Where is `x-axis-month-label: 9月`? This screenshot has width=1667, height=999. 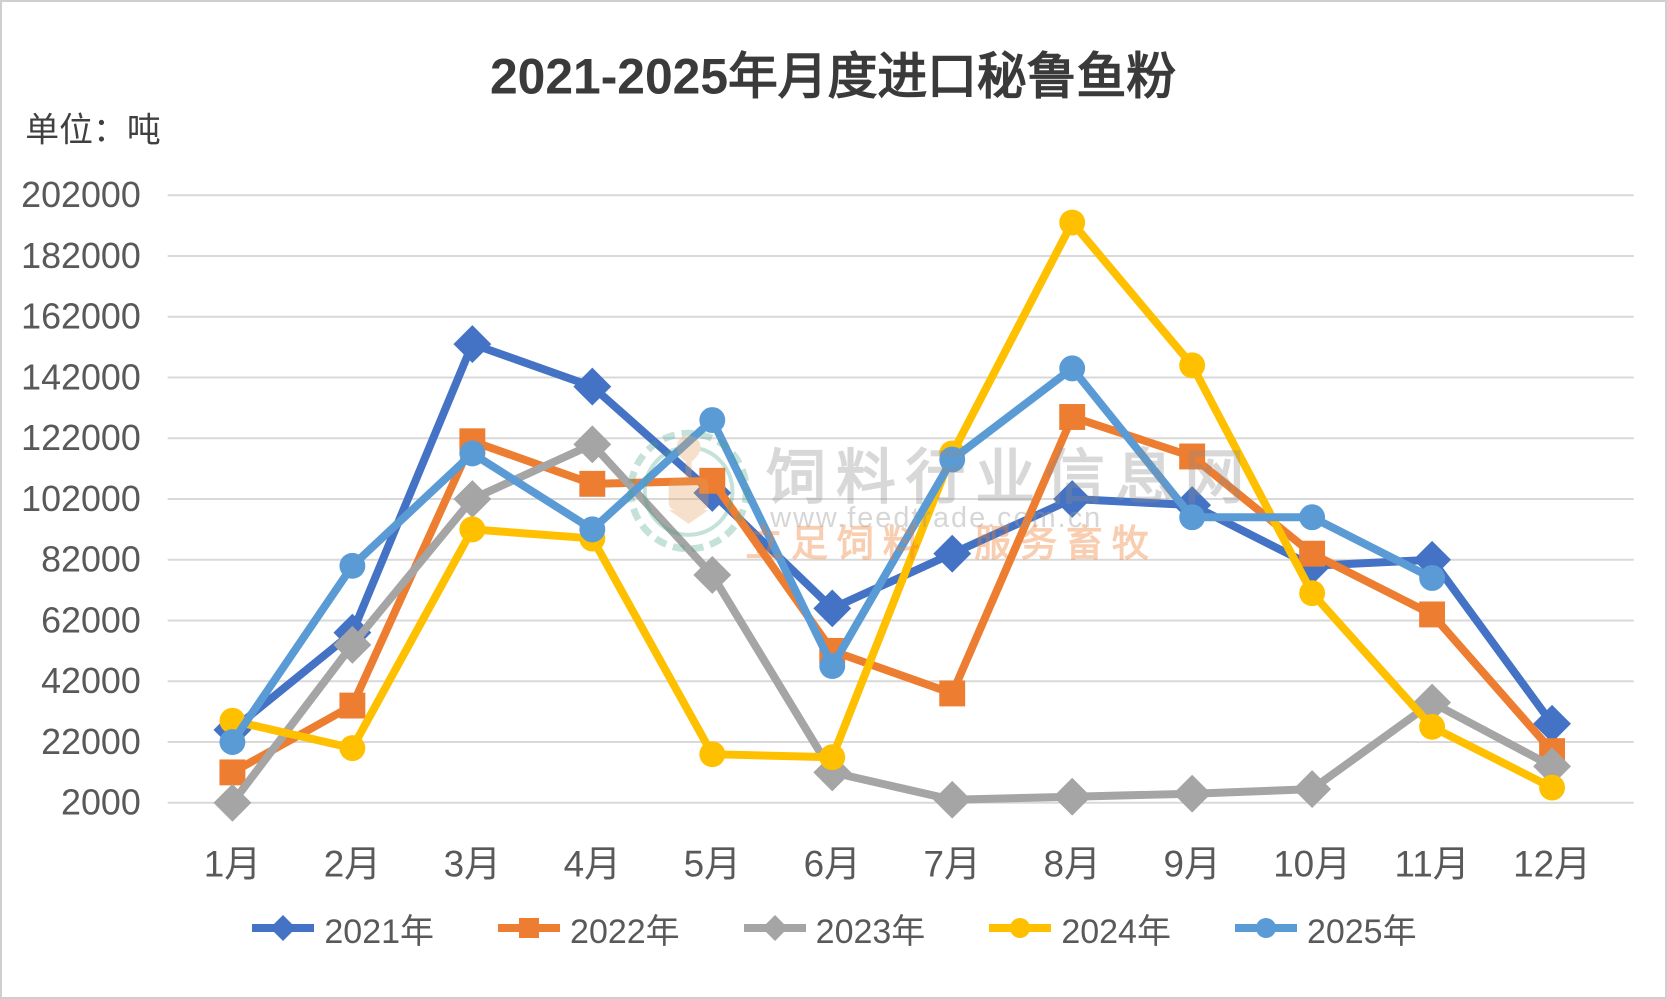 x-axis-month-label: 9月 is located at coordinates (1191, 863).